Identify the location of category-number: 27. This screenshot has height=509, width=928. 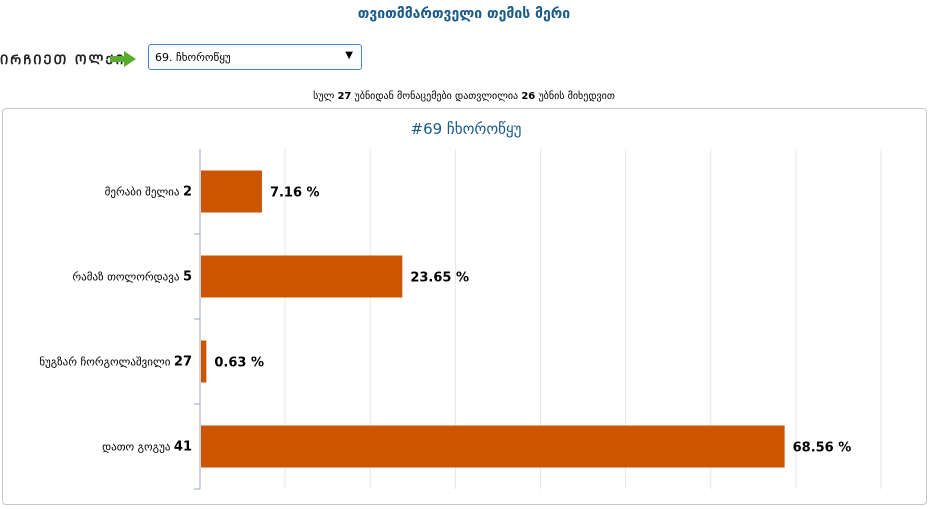
(183, 362).